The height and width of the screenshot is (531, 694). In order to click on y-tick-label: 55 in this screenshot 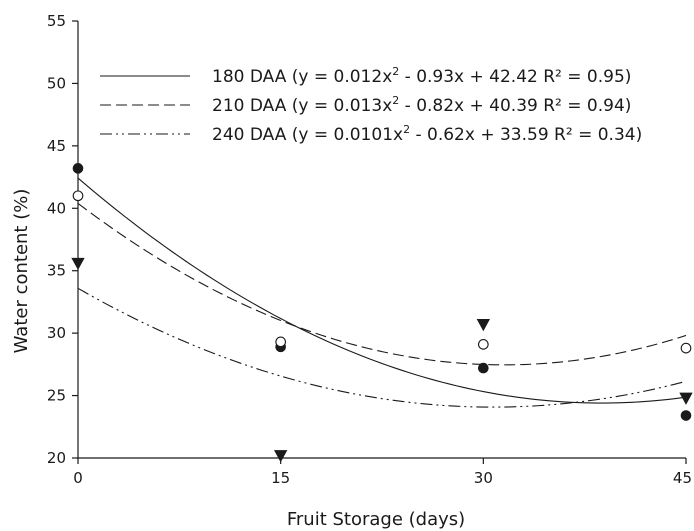, I will do `click(56, 21)`.